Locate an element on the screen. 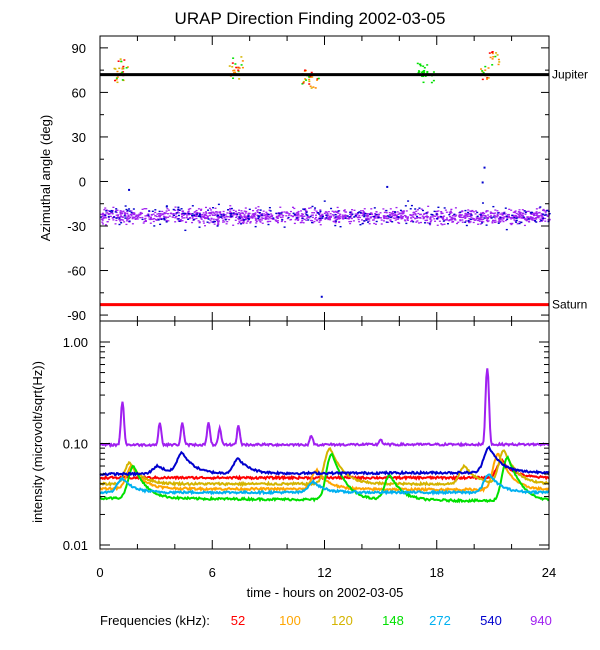  azimuth-y-tick-label: -30 is located at coordinates (76, 226).